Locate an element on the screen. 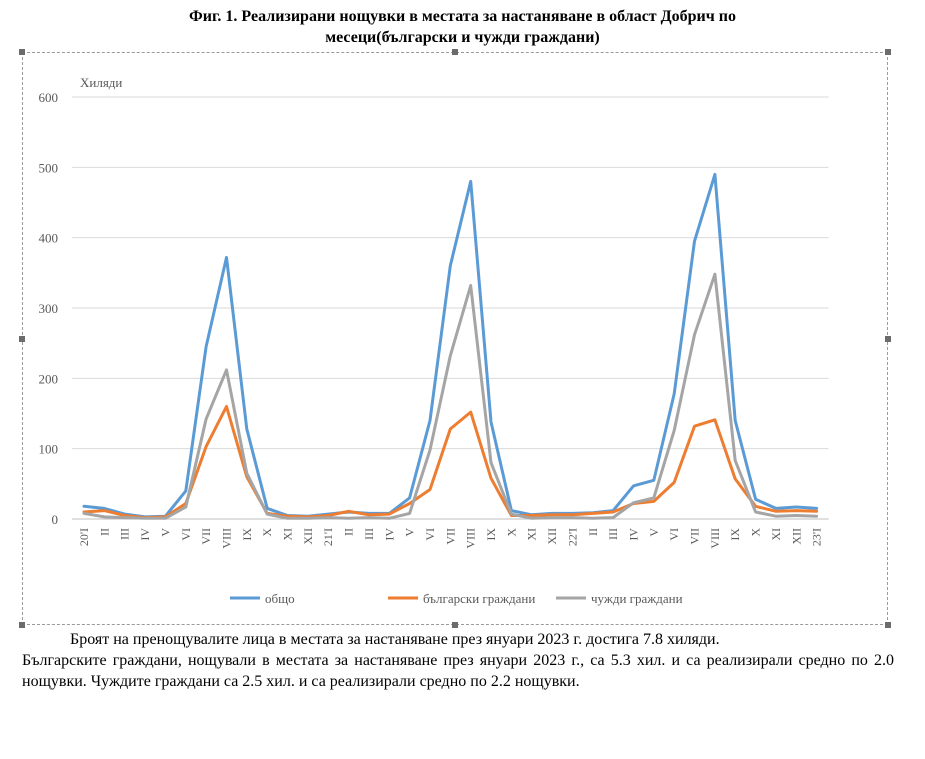  y-tick-label: 300 is located at coordinates (49, 308).